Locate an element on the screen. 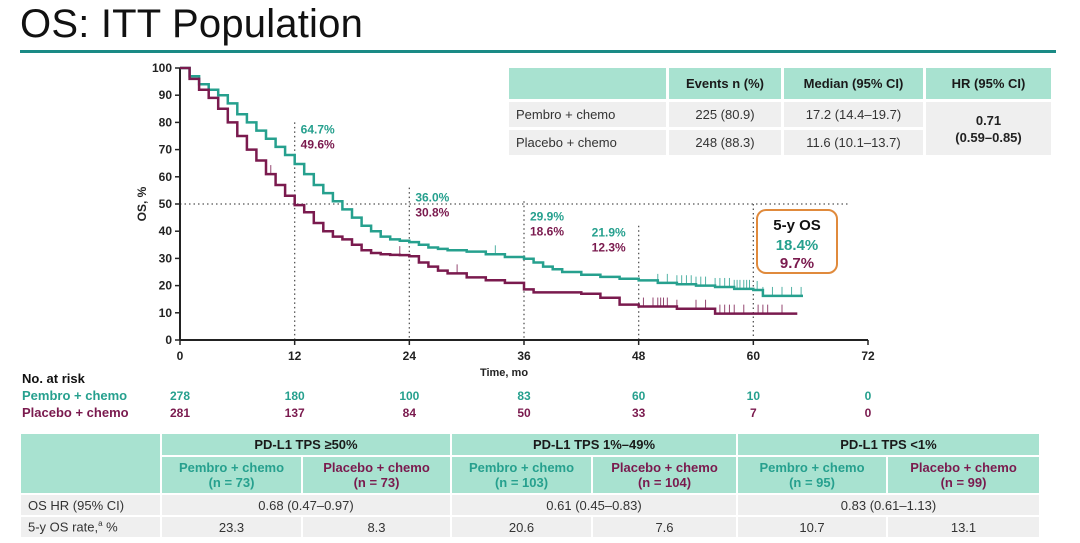 This screenshot has width=1080, height=543. arm-header-placebo: Placebo + chemo (n = 99) is located at coordinates (963, 475).